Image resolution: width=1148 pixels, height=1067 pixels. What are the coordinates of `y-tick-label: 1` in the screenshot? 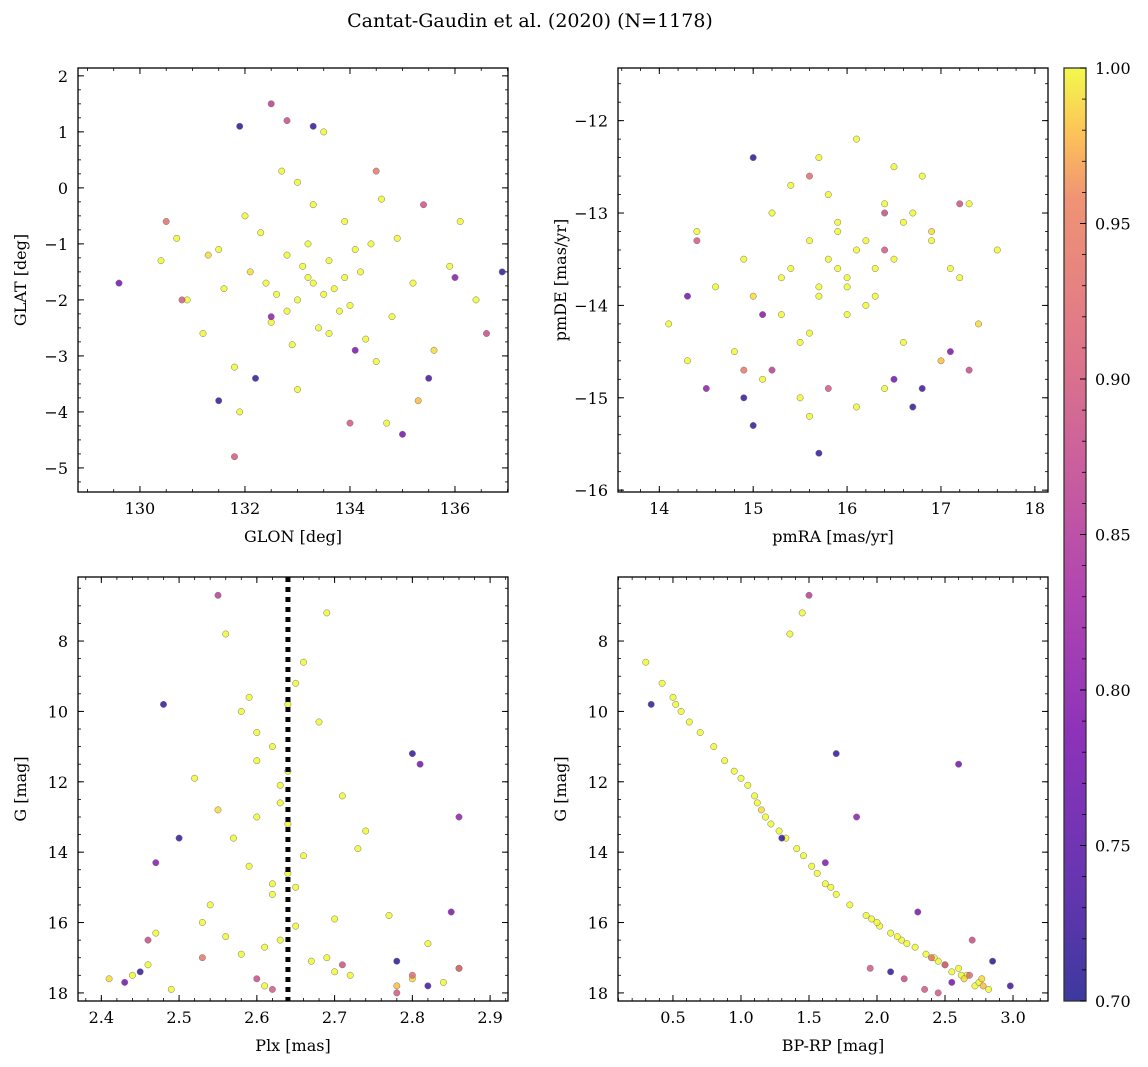 It's located at (63, 132).